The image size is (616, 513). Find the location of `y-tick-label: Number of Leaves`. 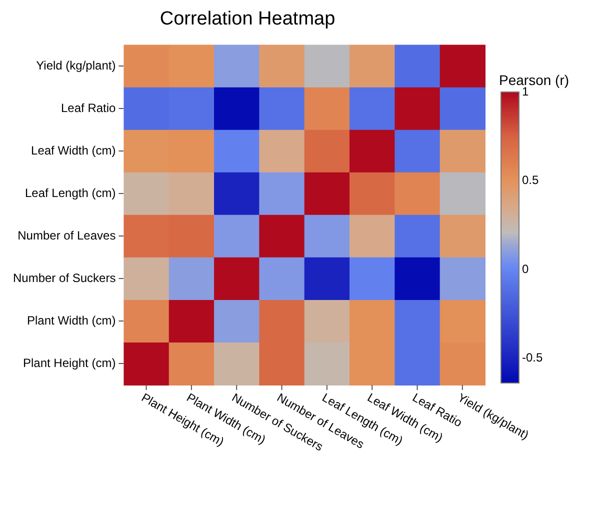

y-tick-label: Number of Leaves is located at coordinates (67, 235).